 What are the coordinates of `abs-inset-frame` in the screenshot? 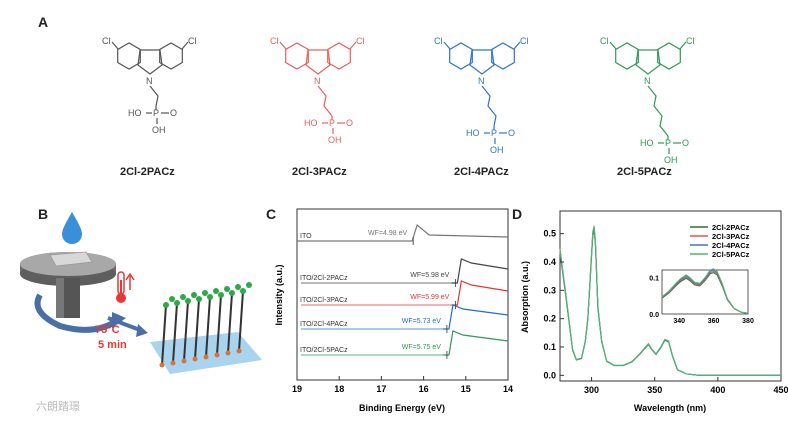 It's located at (705, 292).